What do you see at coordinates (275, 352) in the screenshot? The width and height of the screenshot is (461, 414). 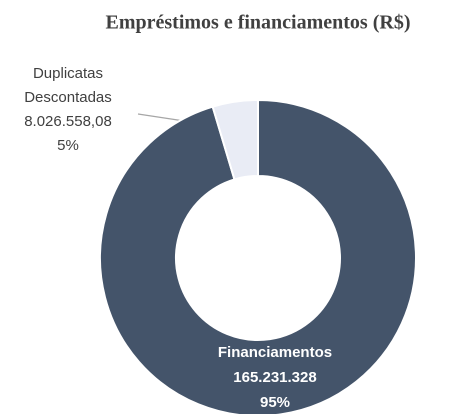 I see `slice-label: Financiamentos` at bounding box center [275, 352].